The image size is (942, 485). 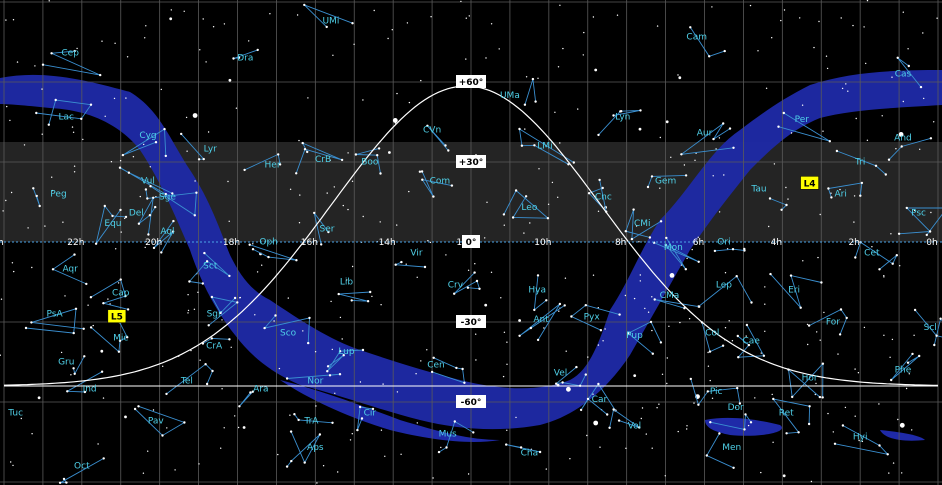 What do you see at coordinates (698, 243) in the screenshot?
I see `ra-label: 6h` at bounding box center [698, 243].